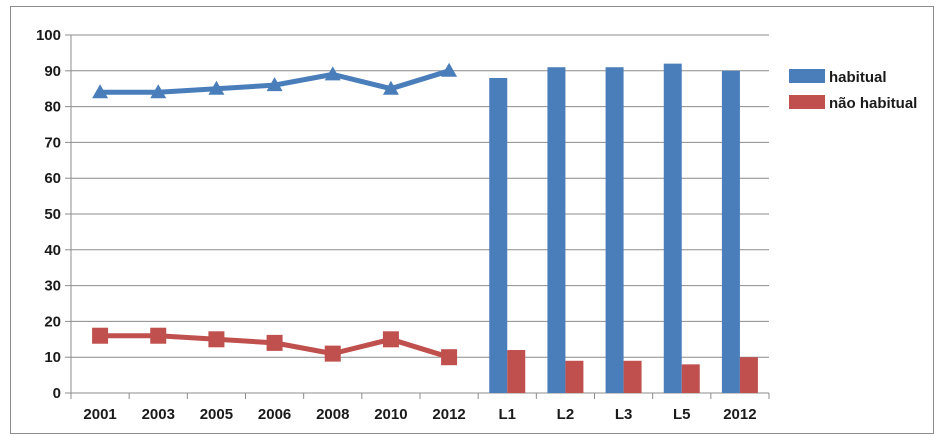  Describe the element at coordinates (449, 357) in the screenshot. I see `point-nao-habitual-2012` at that location.